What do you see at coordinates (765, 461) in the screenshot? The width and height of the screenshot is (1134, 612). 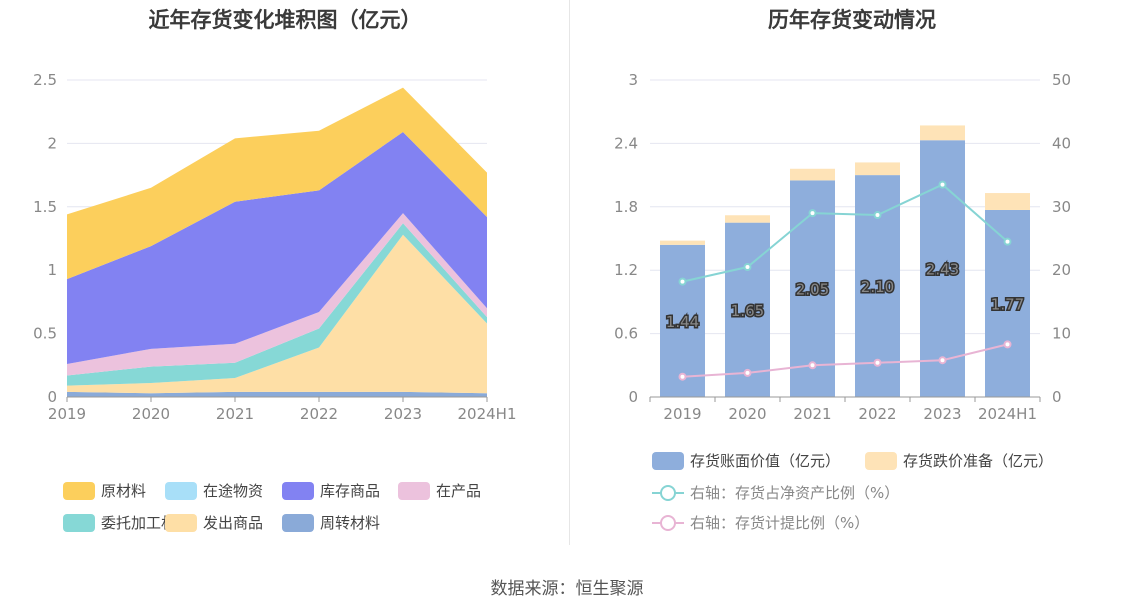 I see `legend-label: 存货账面价值（亿元）` at bounding box center [765, 461].